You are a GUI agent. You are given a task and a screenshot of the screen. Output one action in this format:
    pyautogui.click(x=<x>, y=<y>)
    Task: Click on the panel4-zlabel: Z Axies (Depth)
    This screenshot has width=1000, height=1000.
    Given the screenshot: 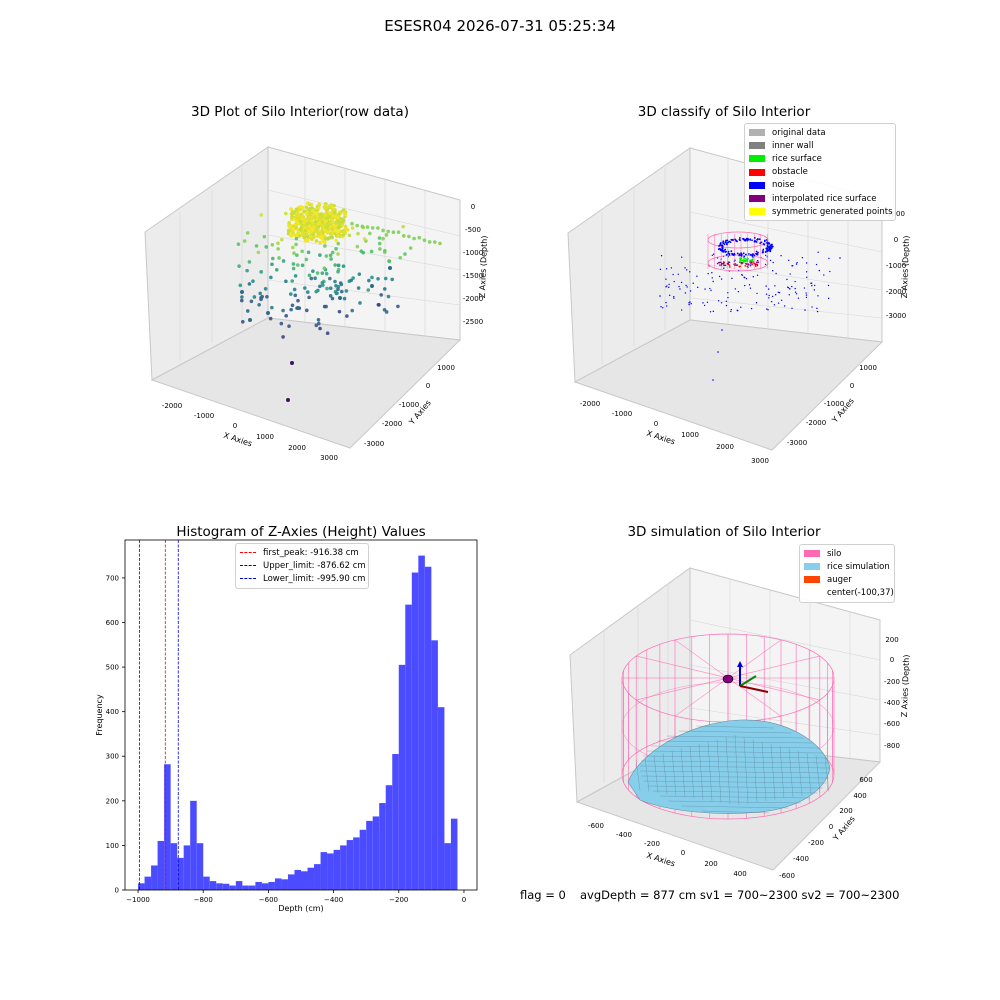 What is the action you would take?
    pyautogui.click(x=905, y=685)
    